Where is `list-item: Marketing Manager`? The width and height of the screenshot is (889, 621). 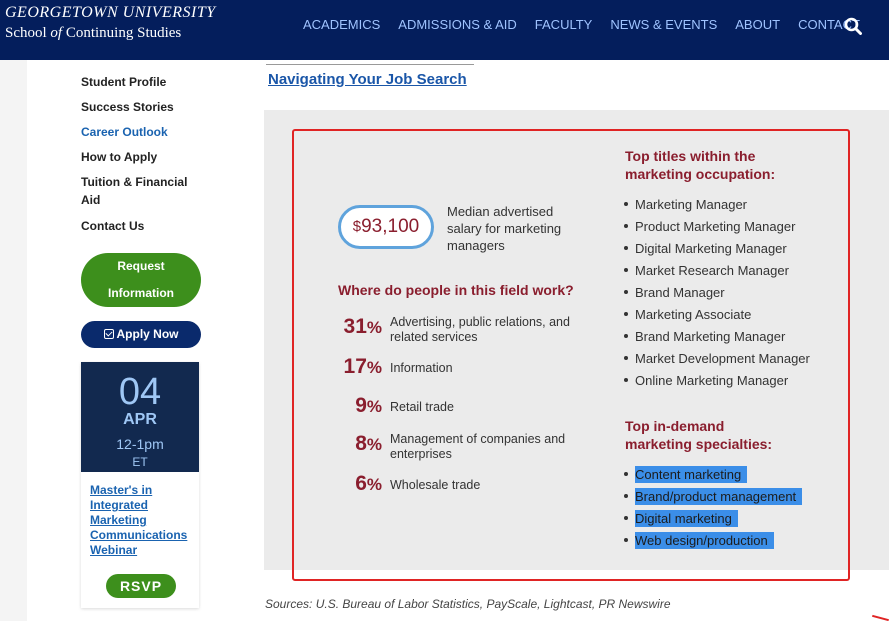 list-item: Marketing Manager is located at coordinates (685, 205).